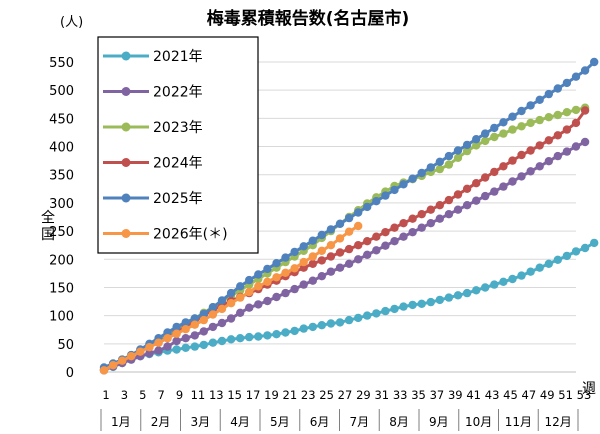  I want to click on side-label: 全国, so click(48, 226).